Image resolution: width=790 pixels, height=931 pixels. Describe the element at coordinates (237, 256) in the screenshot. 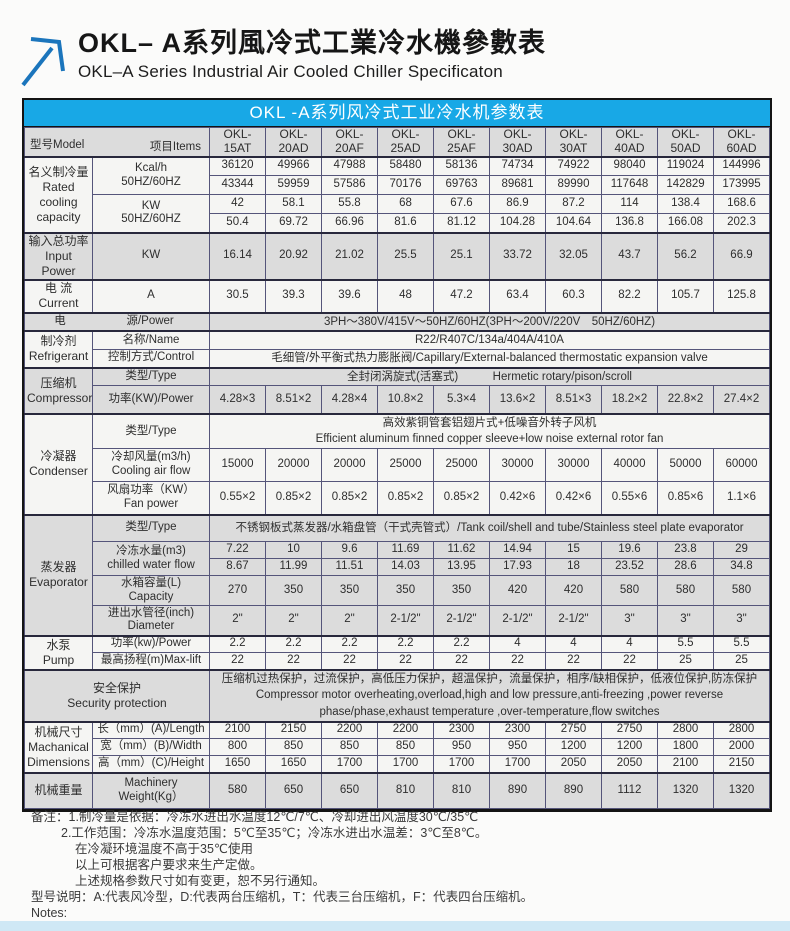

I see `value-cell: 16.14` at that location.